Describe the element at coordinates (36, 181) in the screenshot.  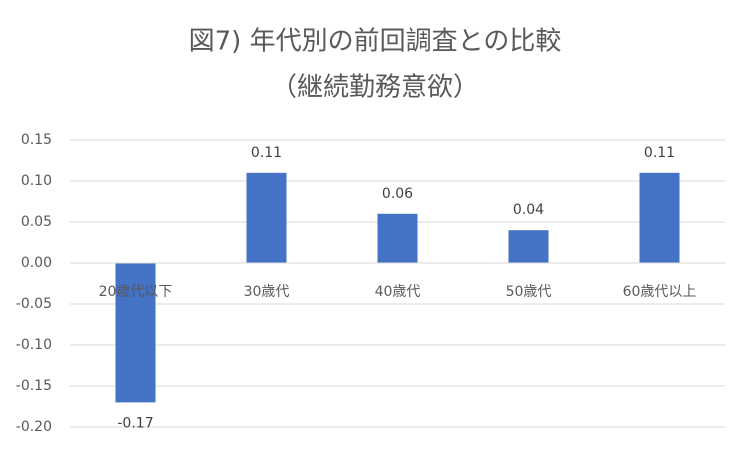
I see `y-tick-label: 0.10` at that location.